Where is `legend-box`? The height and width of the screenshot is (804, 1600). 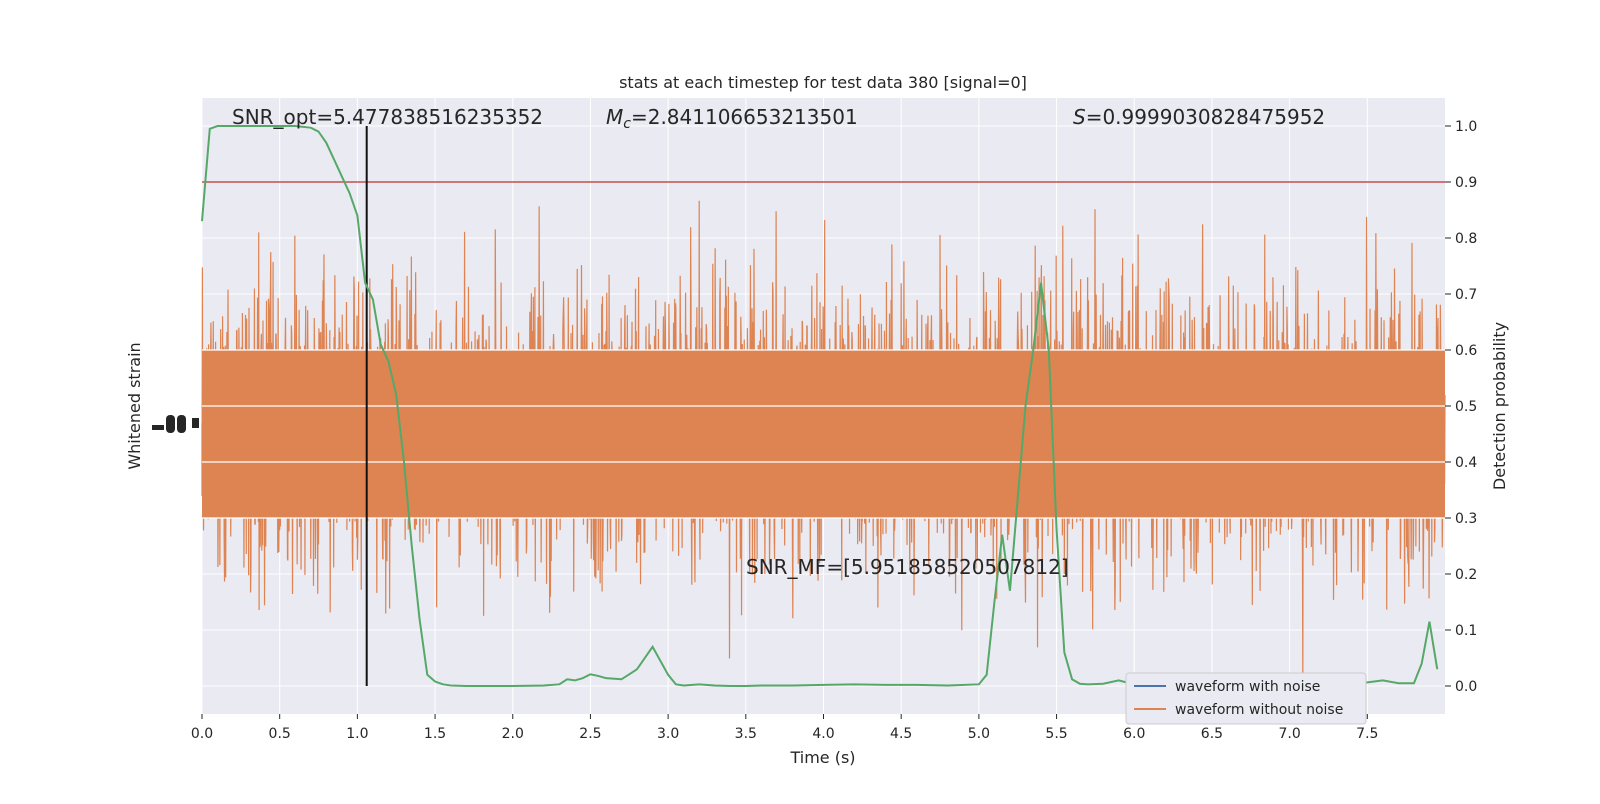 legend-box is located at coordinates (1246, 698).